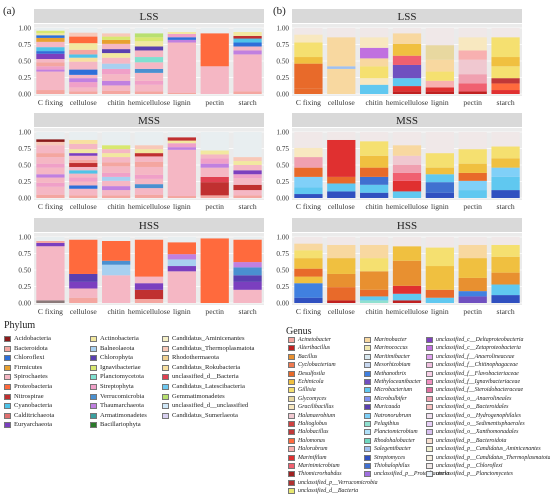  What do you see at coordinates (84, 206) in the screenshot?
I see `x-tick-label: cellulose` at bounding box center [84, 206].